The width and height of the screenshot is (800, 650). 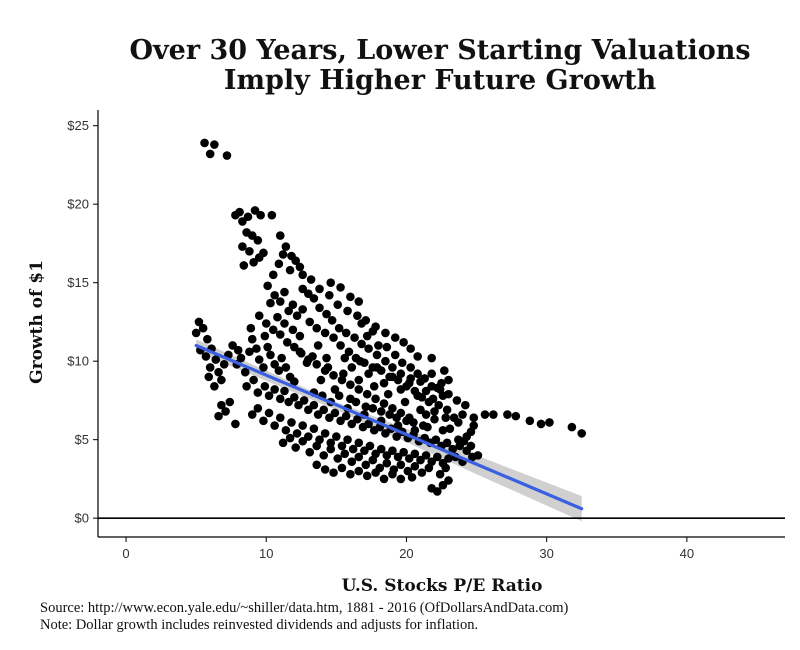 I want to click on x-tick-label: 0, so click(x=125, y=553).